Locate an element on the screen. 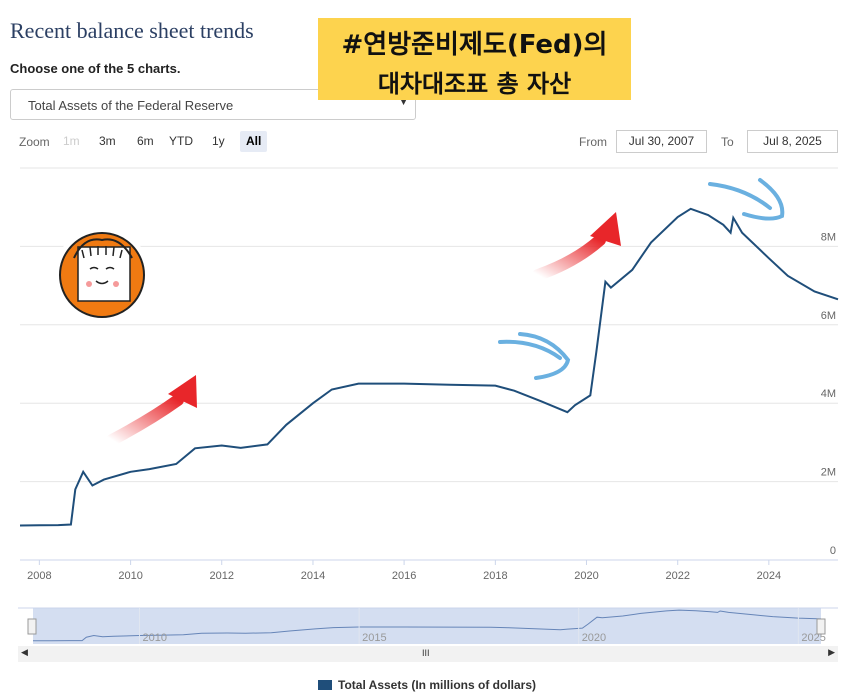 The width and height of the screenshot is (855, 699). range-from-input: Jul 30, 2007 is located at coordinates (661, 141).